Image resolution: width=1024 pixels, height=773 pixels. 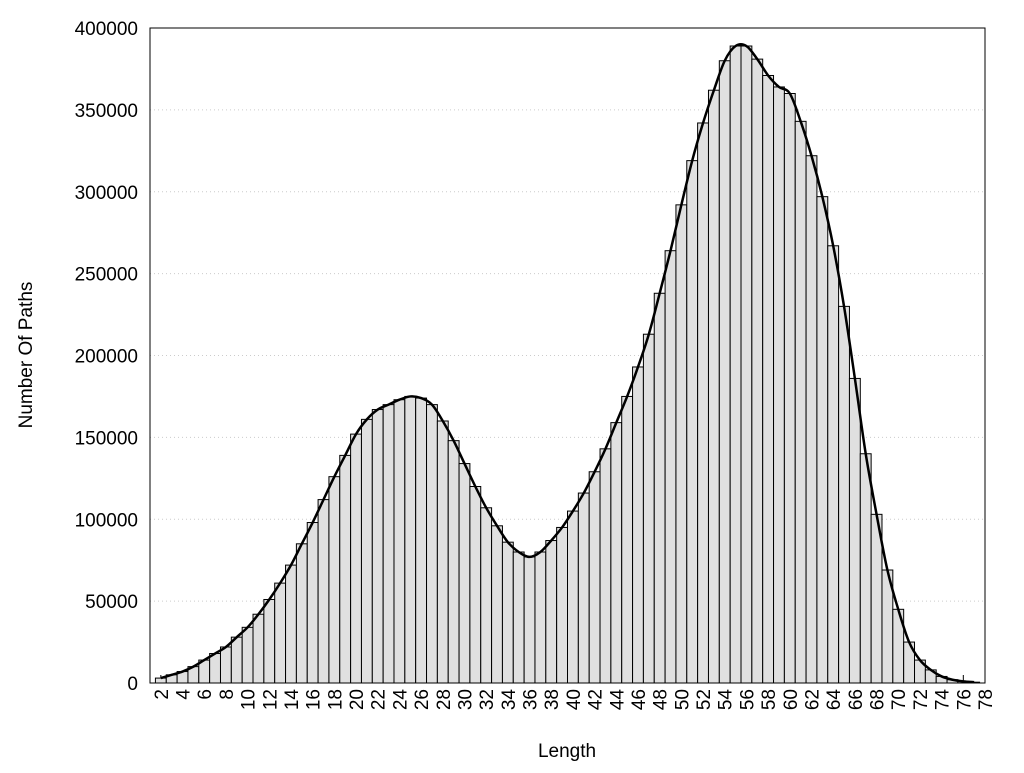 I want to click on x-tick-label: 12, so click(x=270, y=699).